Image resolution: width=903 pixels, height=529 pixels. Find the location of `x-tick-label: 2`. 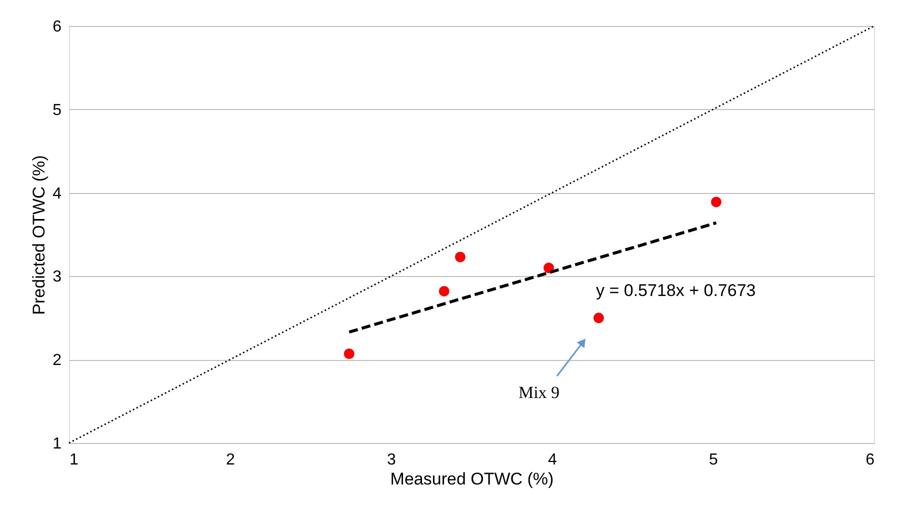

x-tick-label: 2 is located at coordinates (231, 460).